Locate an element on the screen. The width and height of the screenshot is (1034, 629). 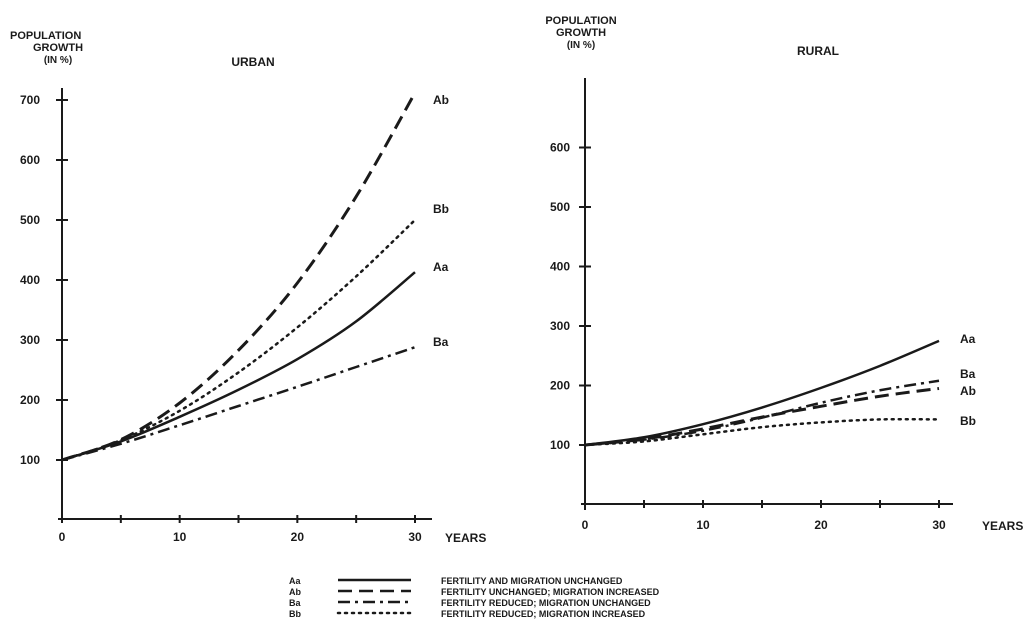
legend-key-ba: Ba is located at coordinates (295, 603).